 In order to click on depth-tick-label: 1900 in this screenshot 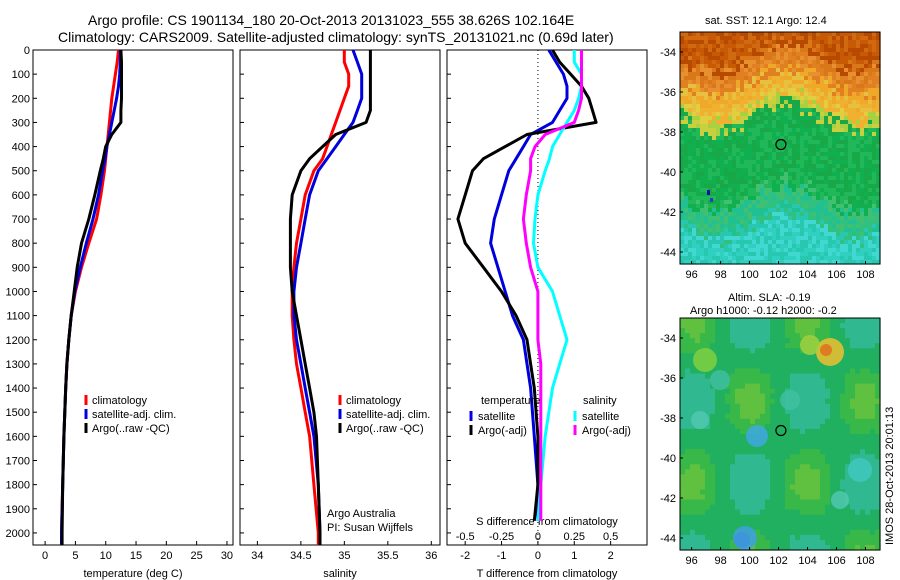, I will do `click(18, 510)`.